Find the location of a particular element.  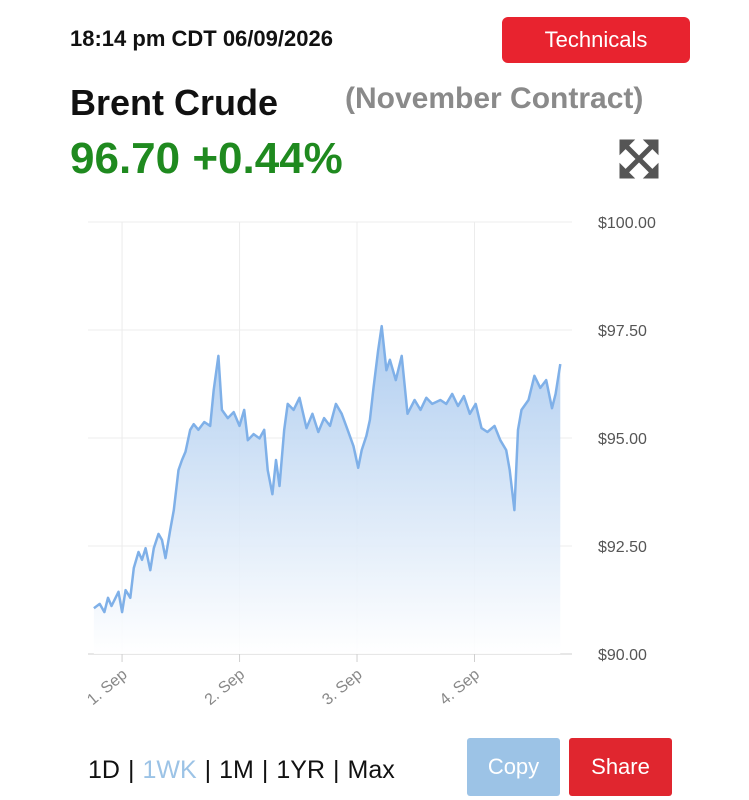

x-tick-label: 4. Sep is located at coordinates (460, 687).